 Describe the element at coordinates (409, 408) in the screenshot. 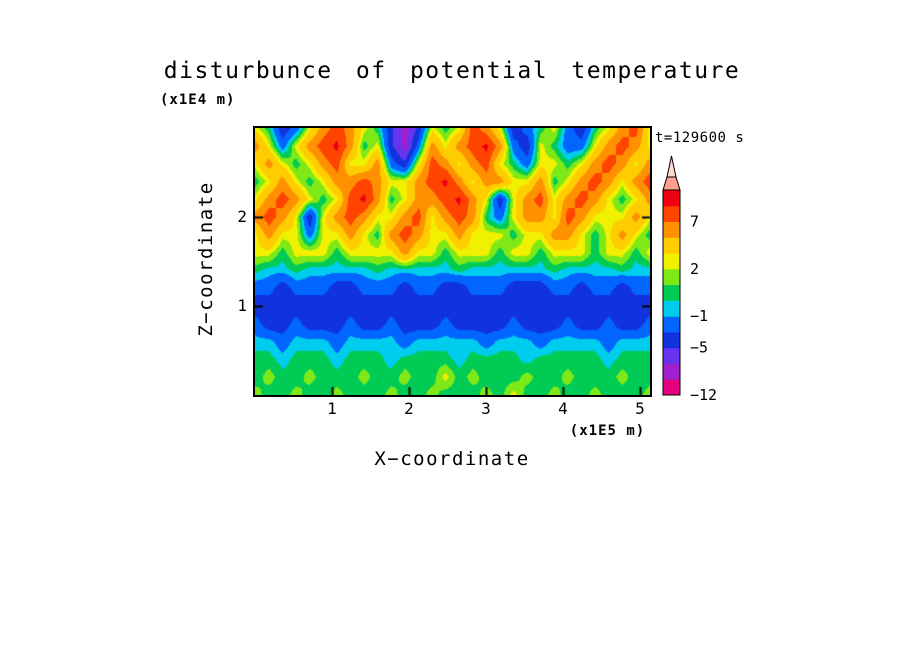

I see `x-tick-label: 2` at that location.